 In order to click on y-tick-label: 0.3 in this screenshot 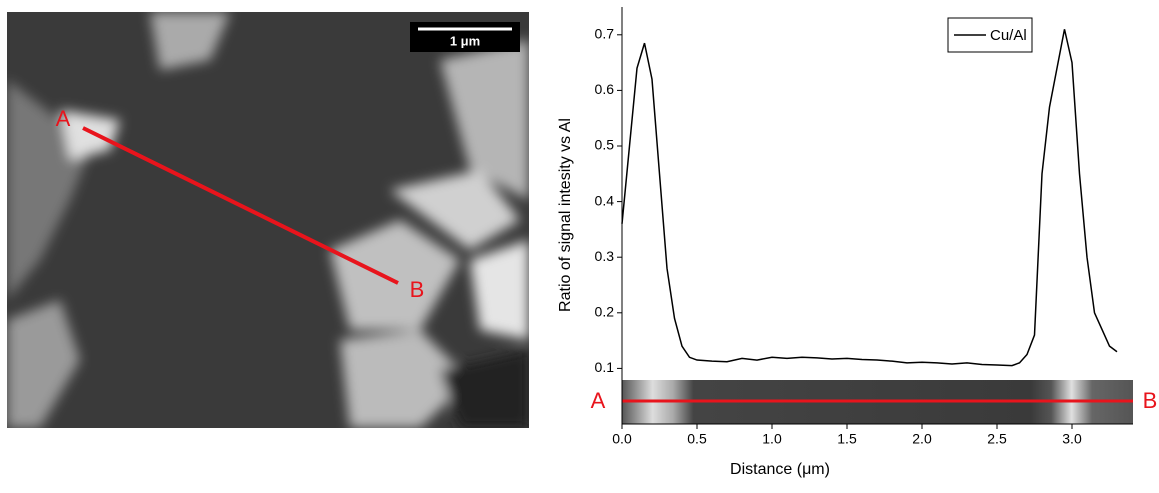, I will do `click(605, 256)`.